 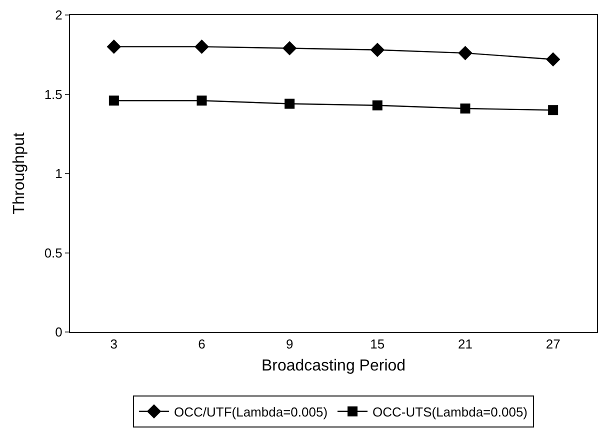 What do you see at coordinates (58, 332) in the screenshot?
I see `y-tick-label: 0` at bounding box center [58, 332].